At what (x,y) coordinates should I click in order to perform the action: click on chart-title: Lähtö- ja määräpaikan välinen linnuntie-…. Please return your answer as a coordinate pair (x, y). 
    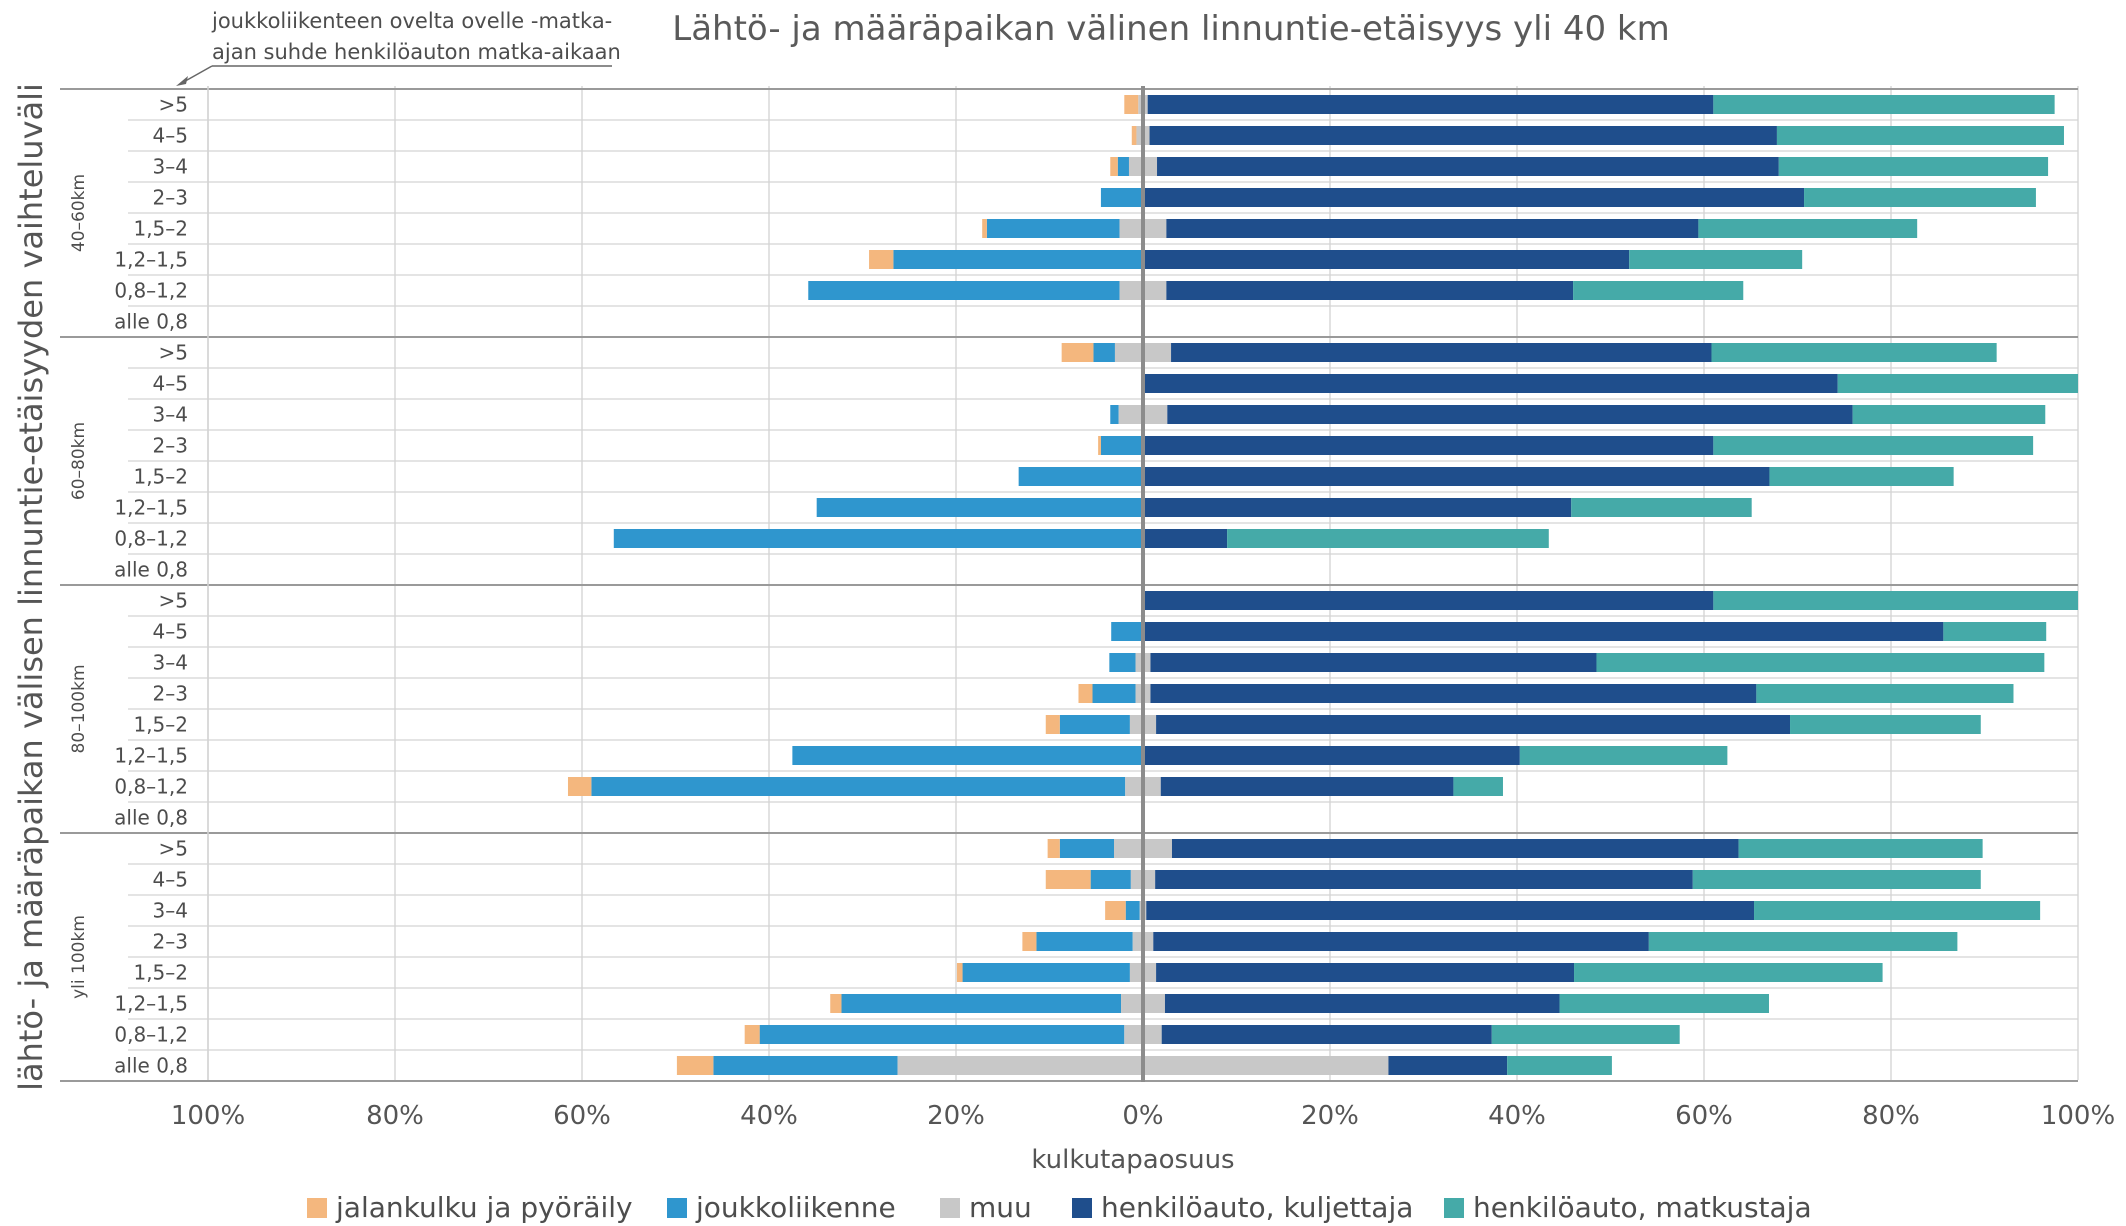
    Looking at the image, I should click on (1170, 29).